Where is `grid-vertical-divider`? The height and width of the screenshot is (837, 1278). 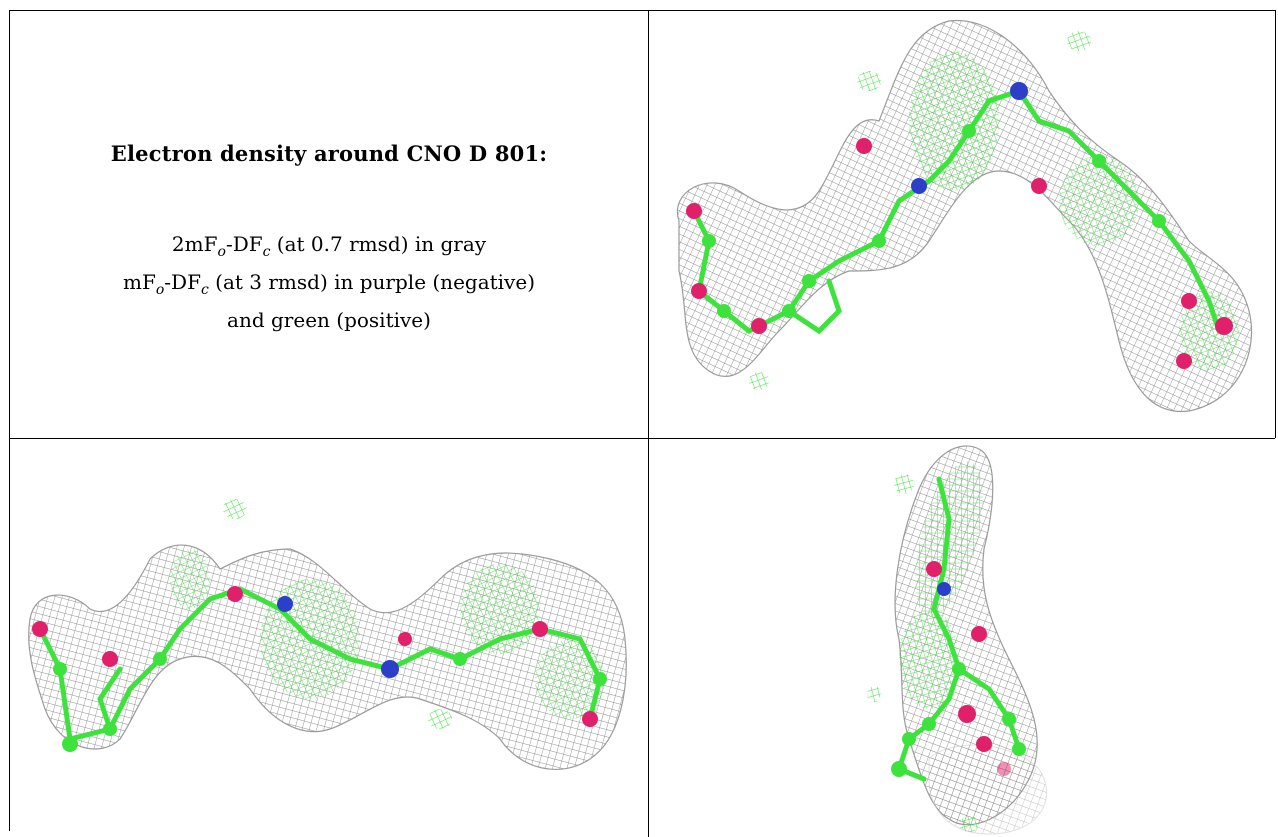 grid-vertical-divider is located at coordinates (648, 423).